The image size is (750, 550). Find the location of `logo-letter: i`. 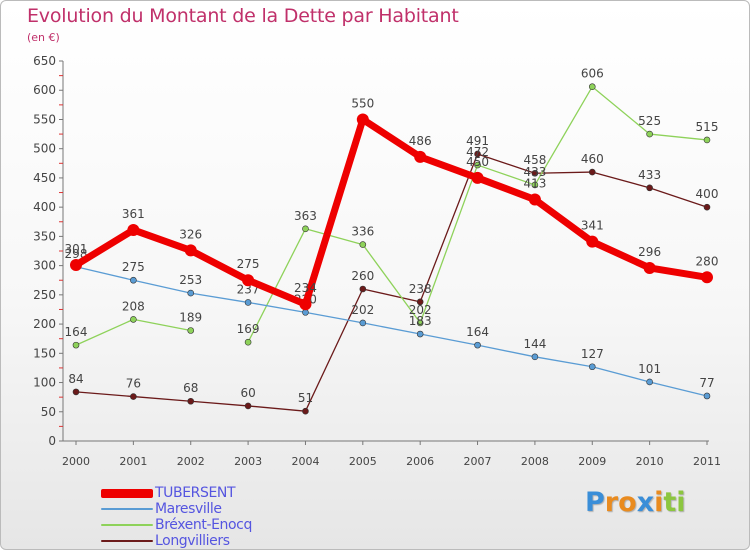

logo-letter: i is located at coordinates (681, 502).